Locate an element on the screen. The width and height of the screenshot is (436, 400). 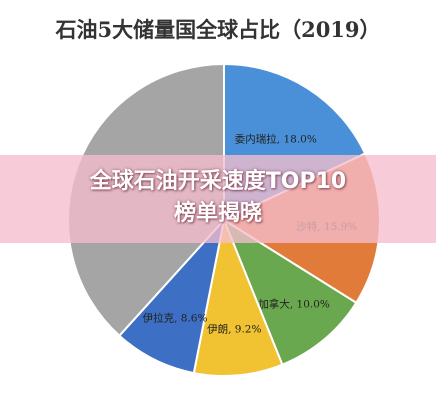
pie-slice-label-3: 伊朗, 9.2% is located at coordinates (234, 330).